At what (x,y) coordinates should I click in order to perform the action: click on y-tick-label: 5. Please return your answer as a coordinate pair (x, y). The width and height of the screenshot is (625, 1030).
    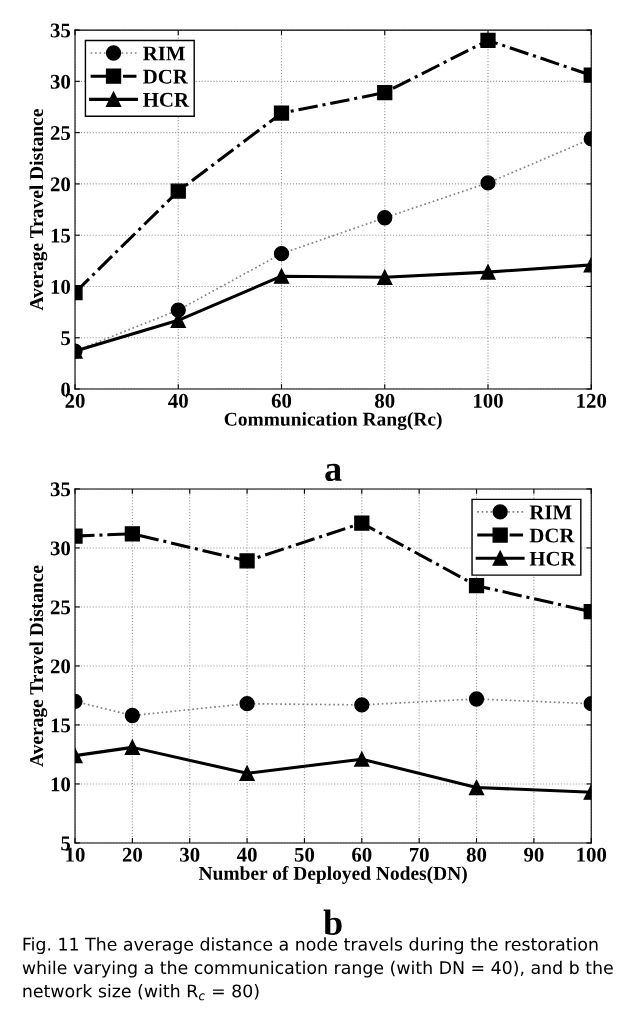
    Looking at the image, I should click on (66, 338).